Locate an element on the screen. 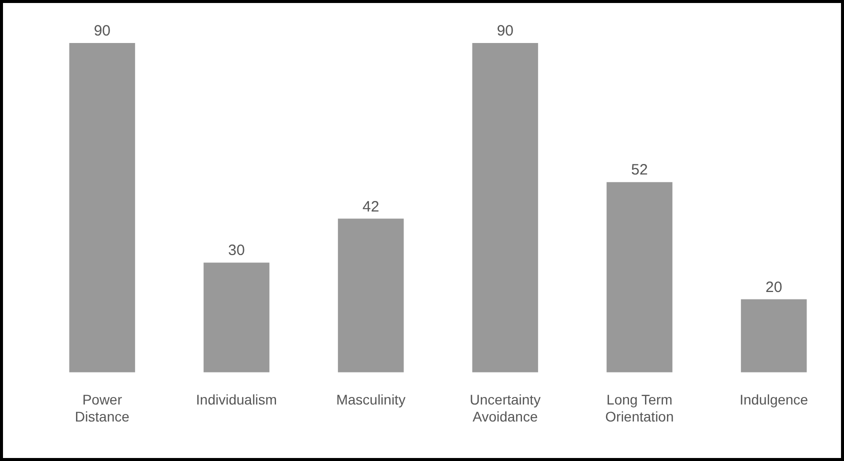 This screenshot has height=461, width=844. x-tick-label: Individualism is located at coordinates (236, 400).